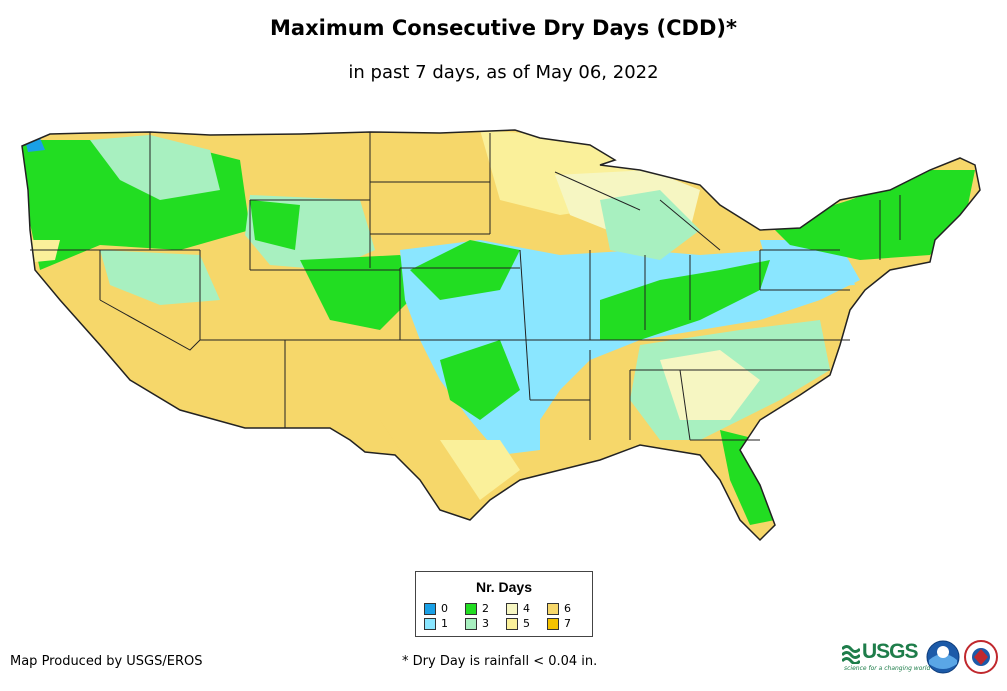 This screenshot has width=1007, height=691. I want to click on region-3-days-ne-nv, so click(160, 277).